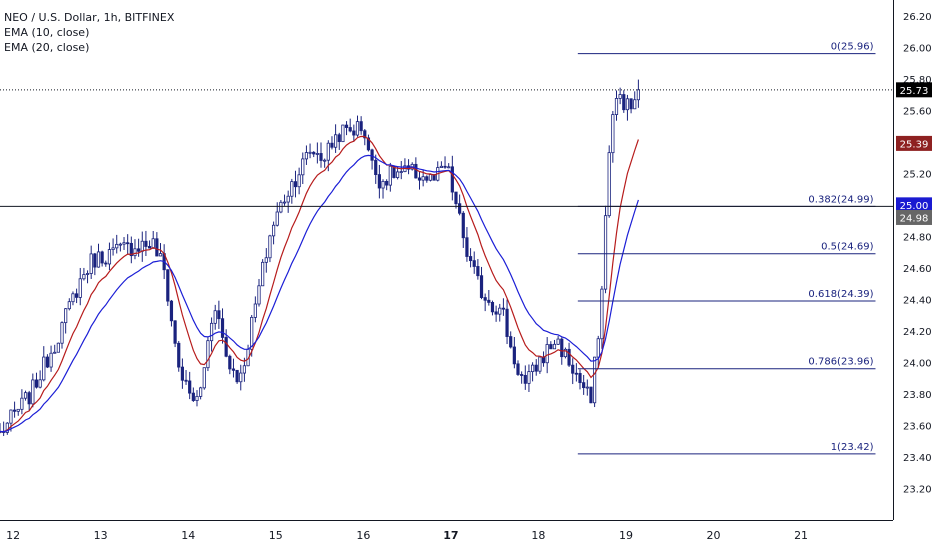 The image size is (932, 554). I want to click on ema20-legend: EMA (20, close), so click(47, 47).